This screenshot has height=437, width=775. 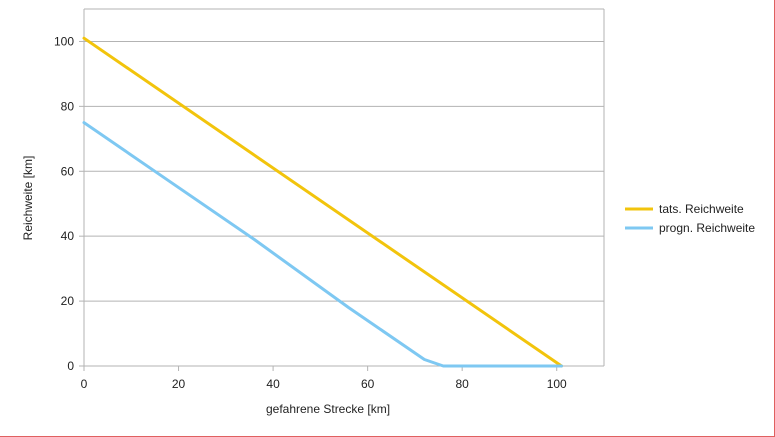 I want to click on x-tick-label-3: 60, so click(x=368, y=384).